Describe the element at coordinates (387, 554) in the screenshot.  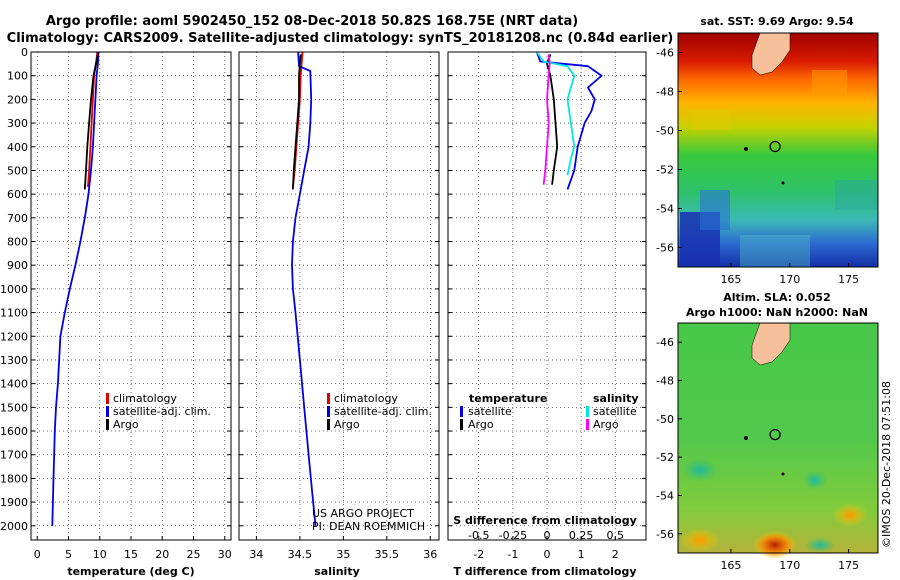
I see `x-tick-label: 35.5` at that location.